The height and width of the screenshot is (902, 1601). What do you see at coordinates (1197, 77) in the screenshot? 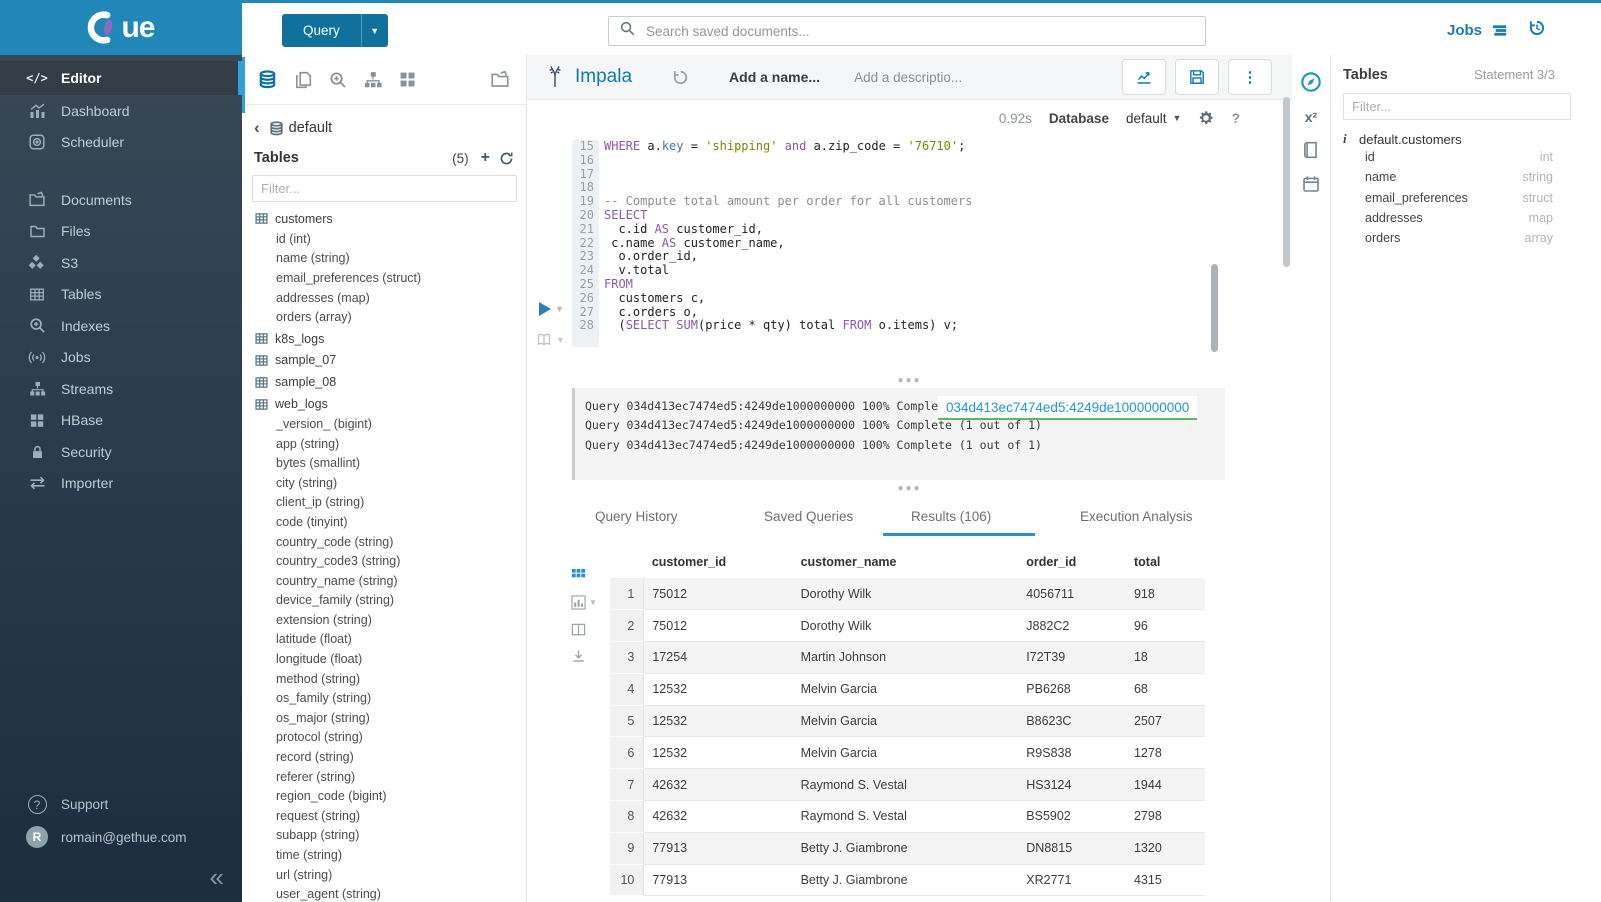
I see `save-button` at bounding box center [1197, 77].